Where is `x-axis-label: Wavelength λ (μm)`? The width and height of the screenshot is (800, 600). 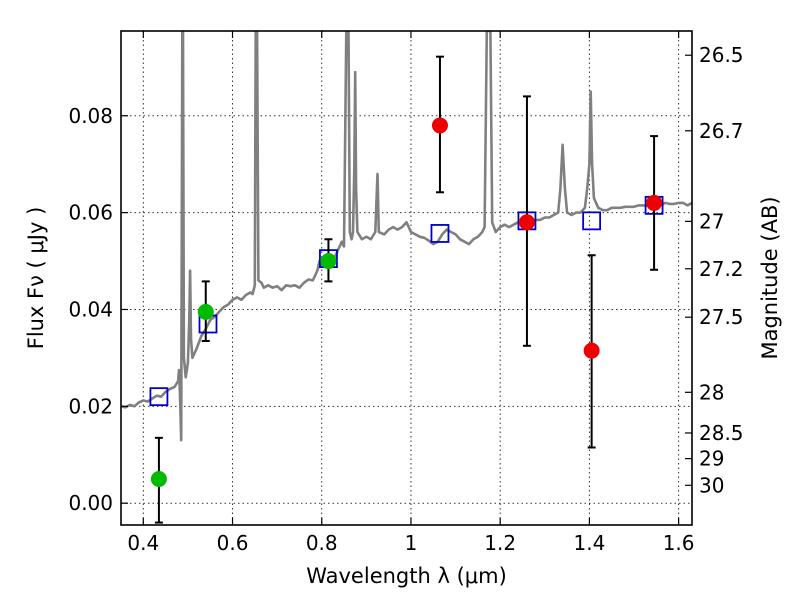 x-axis-label: Wavelength λ (μm) is located at coordinates (406, 576).